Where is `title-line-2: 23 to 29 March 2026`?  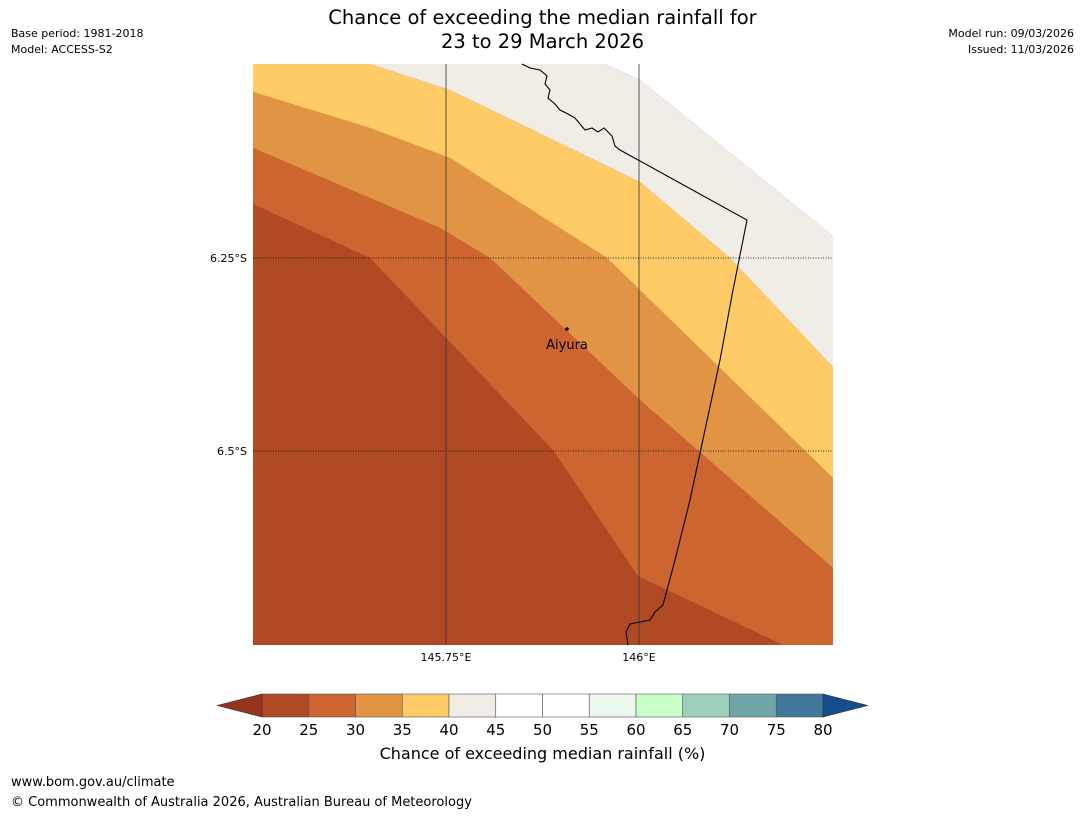 title-line-2: 23 to 29 March 2026 is located at coordinates (542, 41).